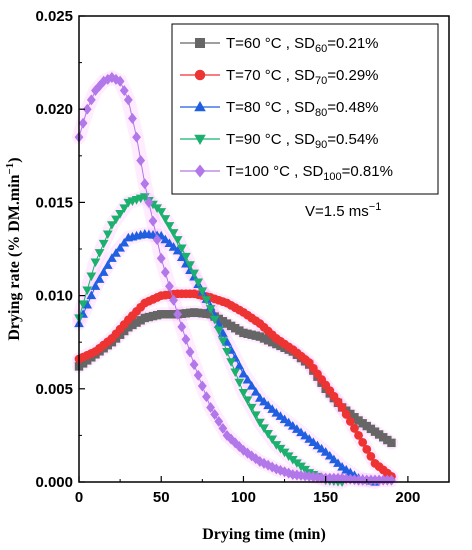  Describe the element at coordinates (10, 169) in the screenshot. I see `y-axis-title-sup: −1` at that location.